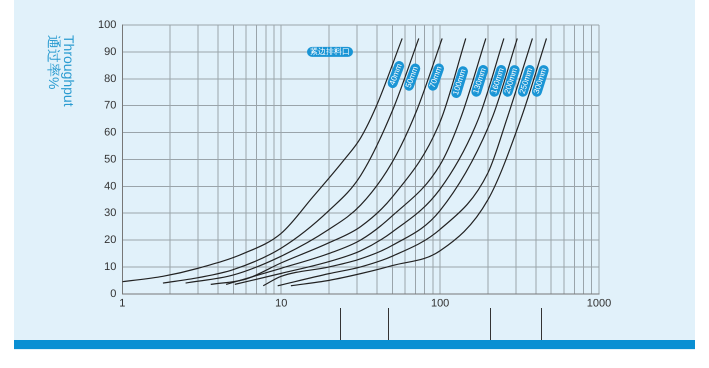 The height and width of the screenshot is (368, 709). I want to click on y-tick-label: 10, so click(110, 266).